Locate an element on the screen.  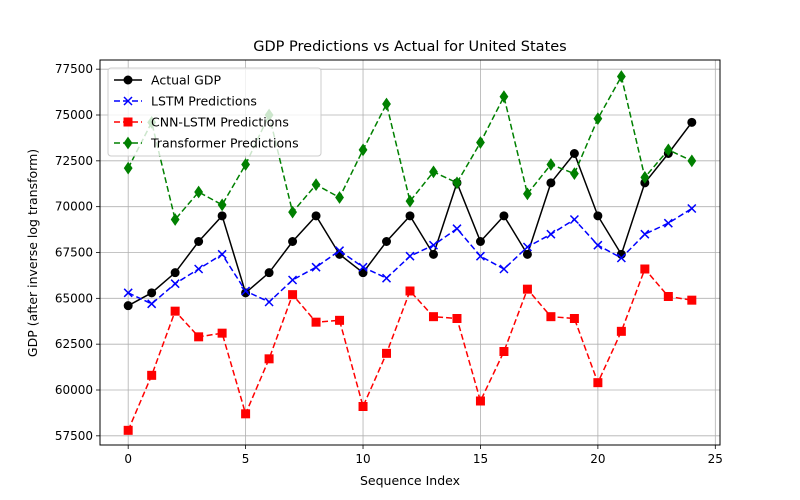
legend-item: Transformer Predictions is located at coordinates (206, 143).